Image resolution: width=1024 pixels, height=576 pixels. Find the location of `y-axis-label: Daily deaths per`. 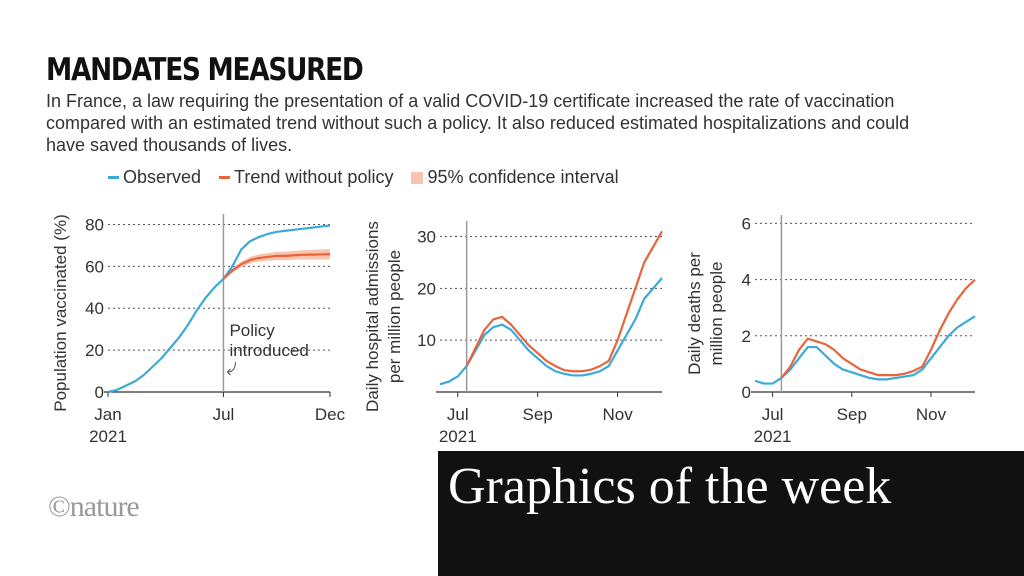

y-axis-label: Daily deaths per is located at coordinates (694, 313).